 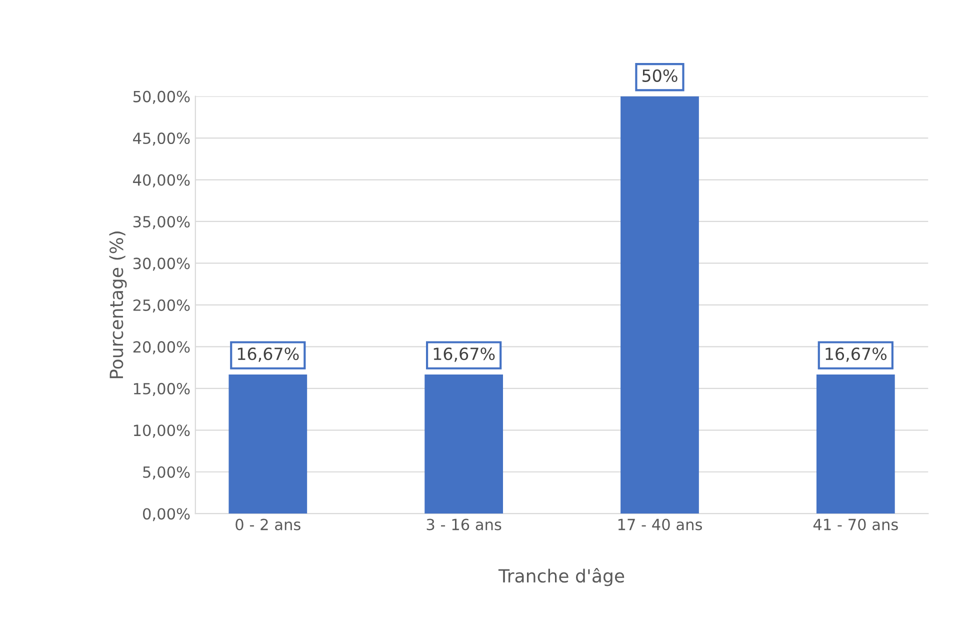 I want to click on y-tick-label: 45,00%, so click(x=161, y=139).